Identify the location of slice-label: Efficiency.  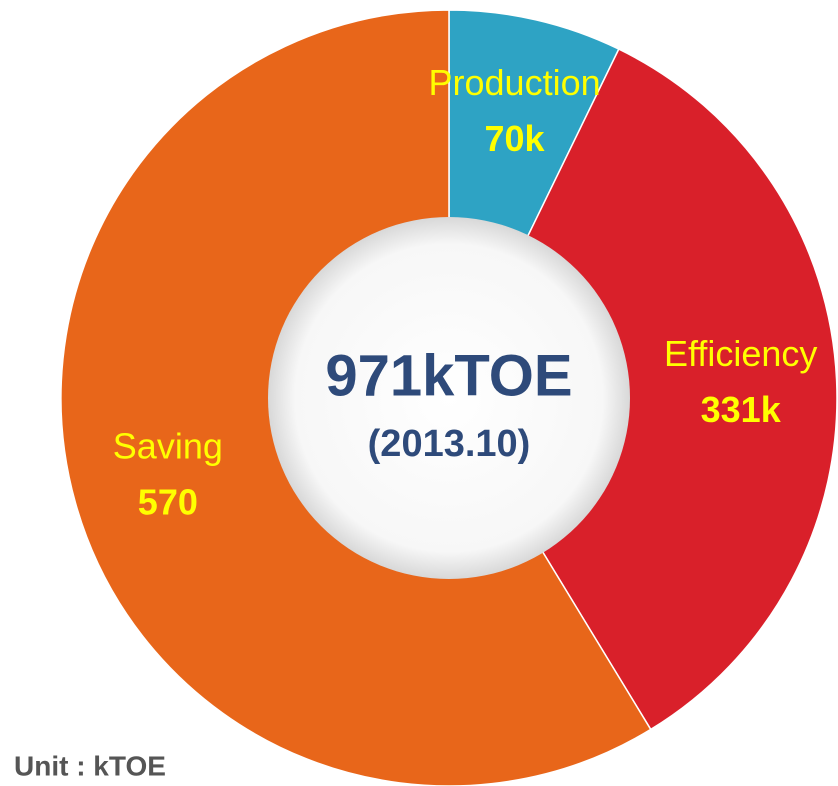
(740, 353).